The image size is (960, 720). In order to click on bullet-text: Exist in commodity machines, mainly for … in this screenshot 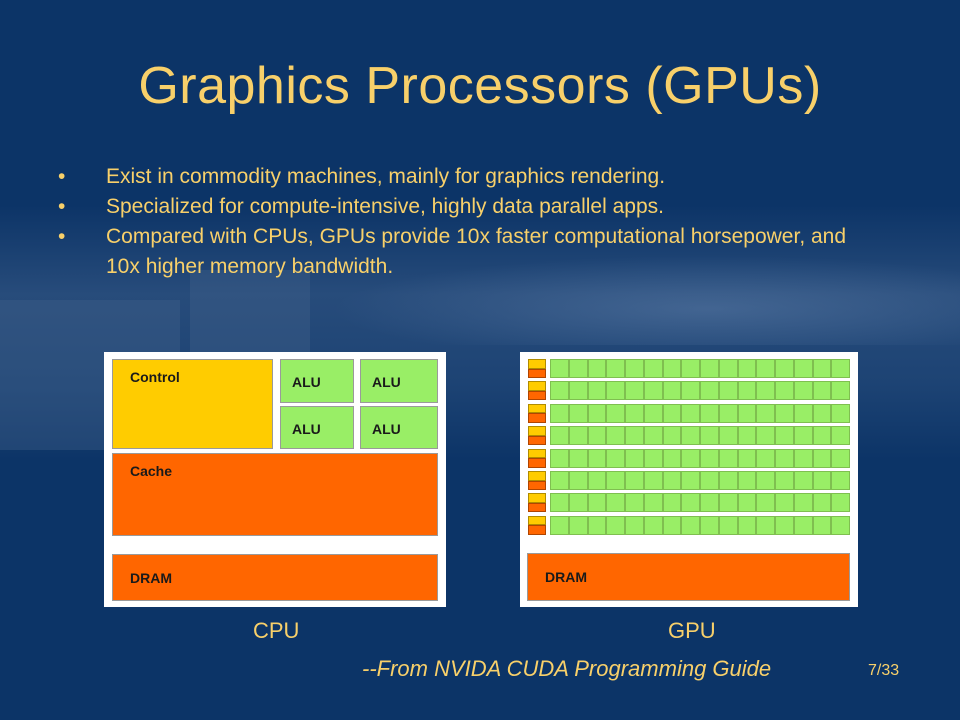, I will do `click(386, 176)`.